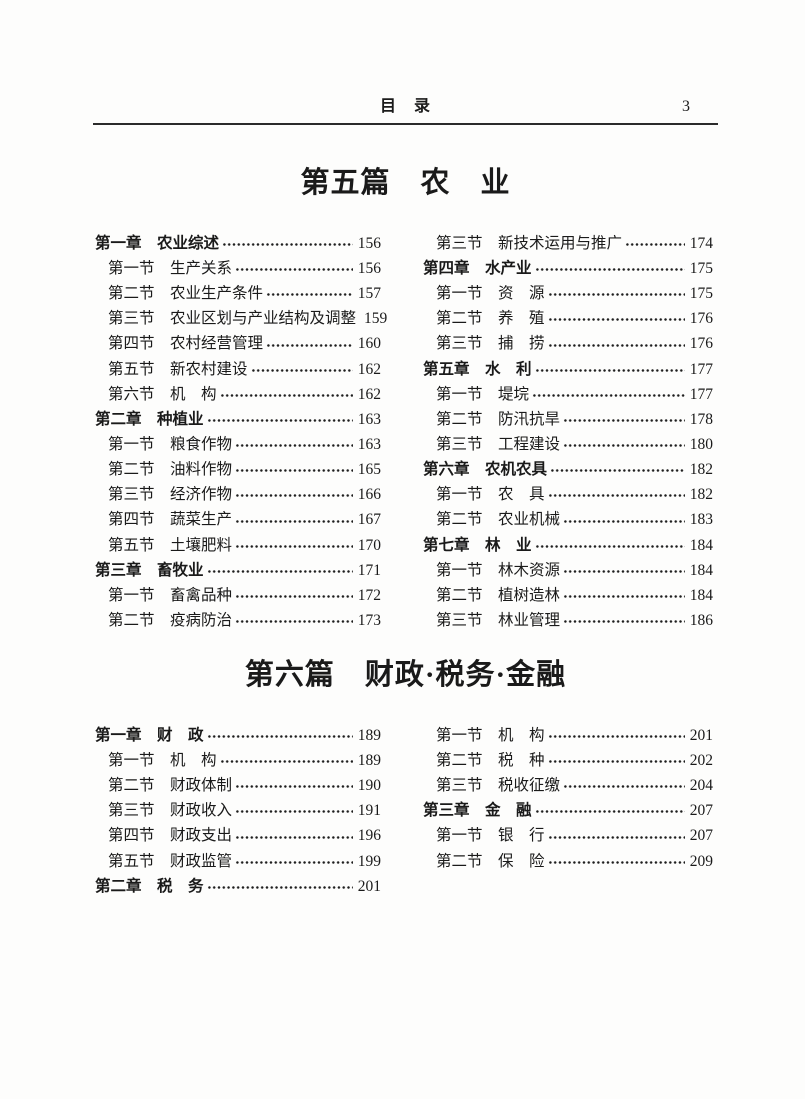 This screenshot has height=1099, width=805. I want to click on toc-entry-label: 第三节 财政收入, so click(170, 811).